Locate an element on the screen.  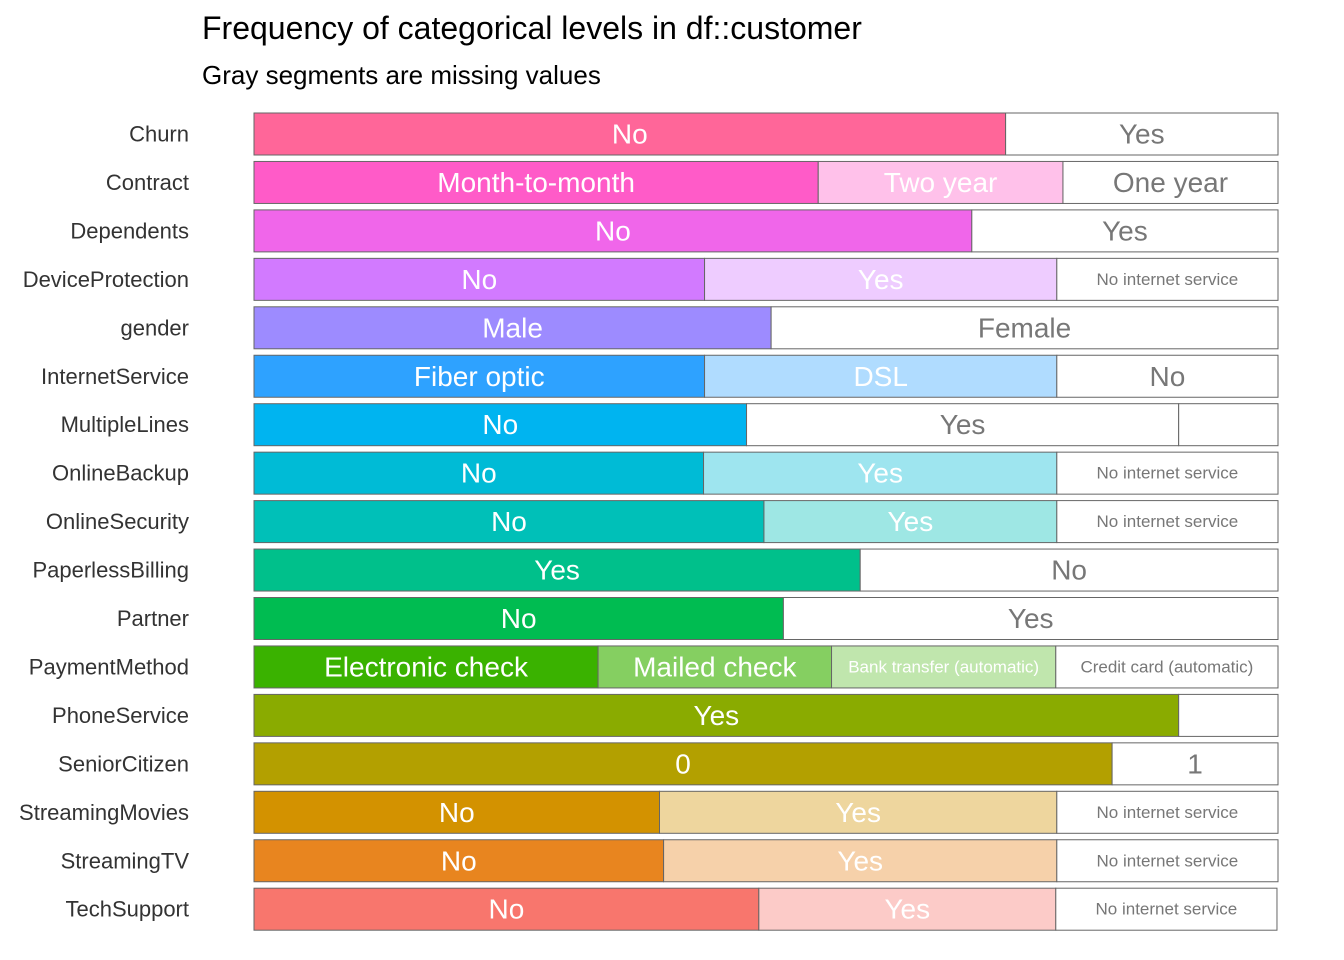
segment-label-paperlessbilling-yes: Yes is located at coordinates (557, 570).